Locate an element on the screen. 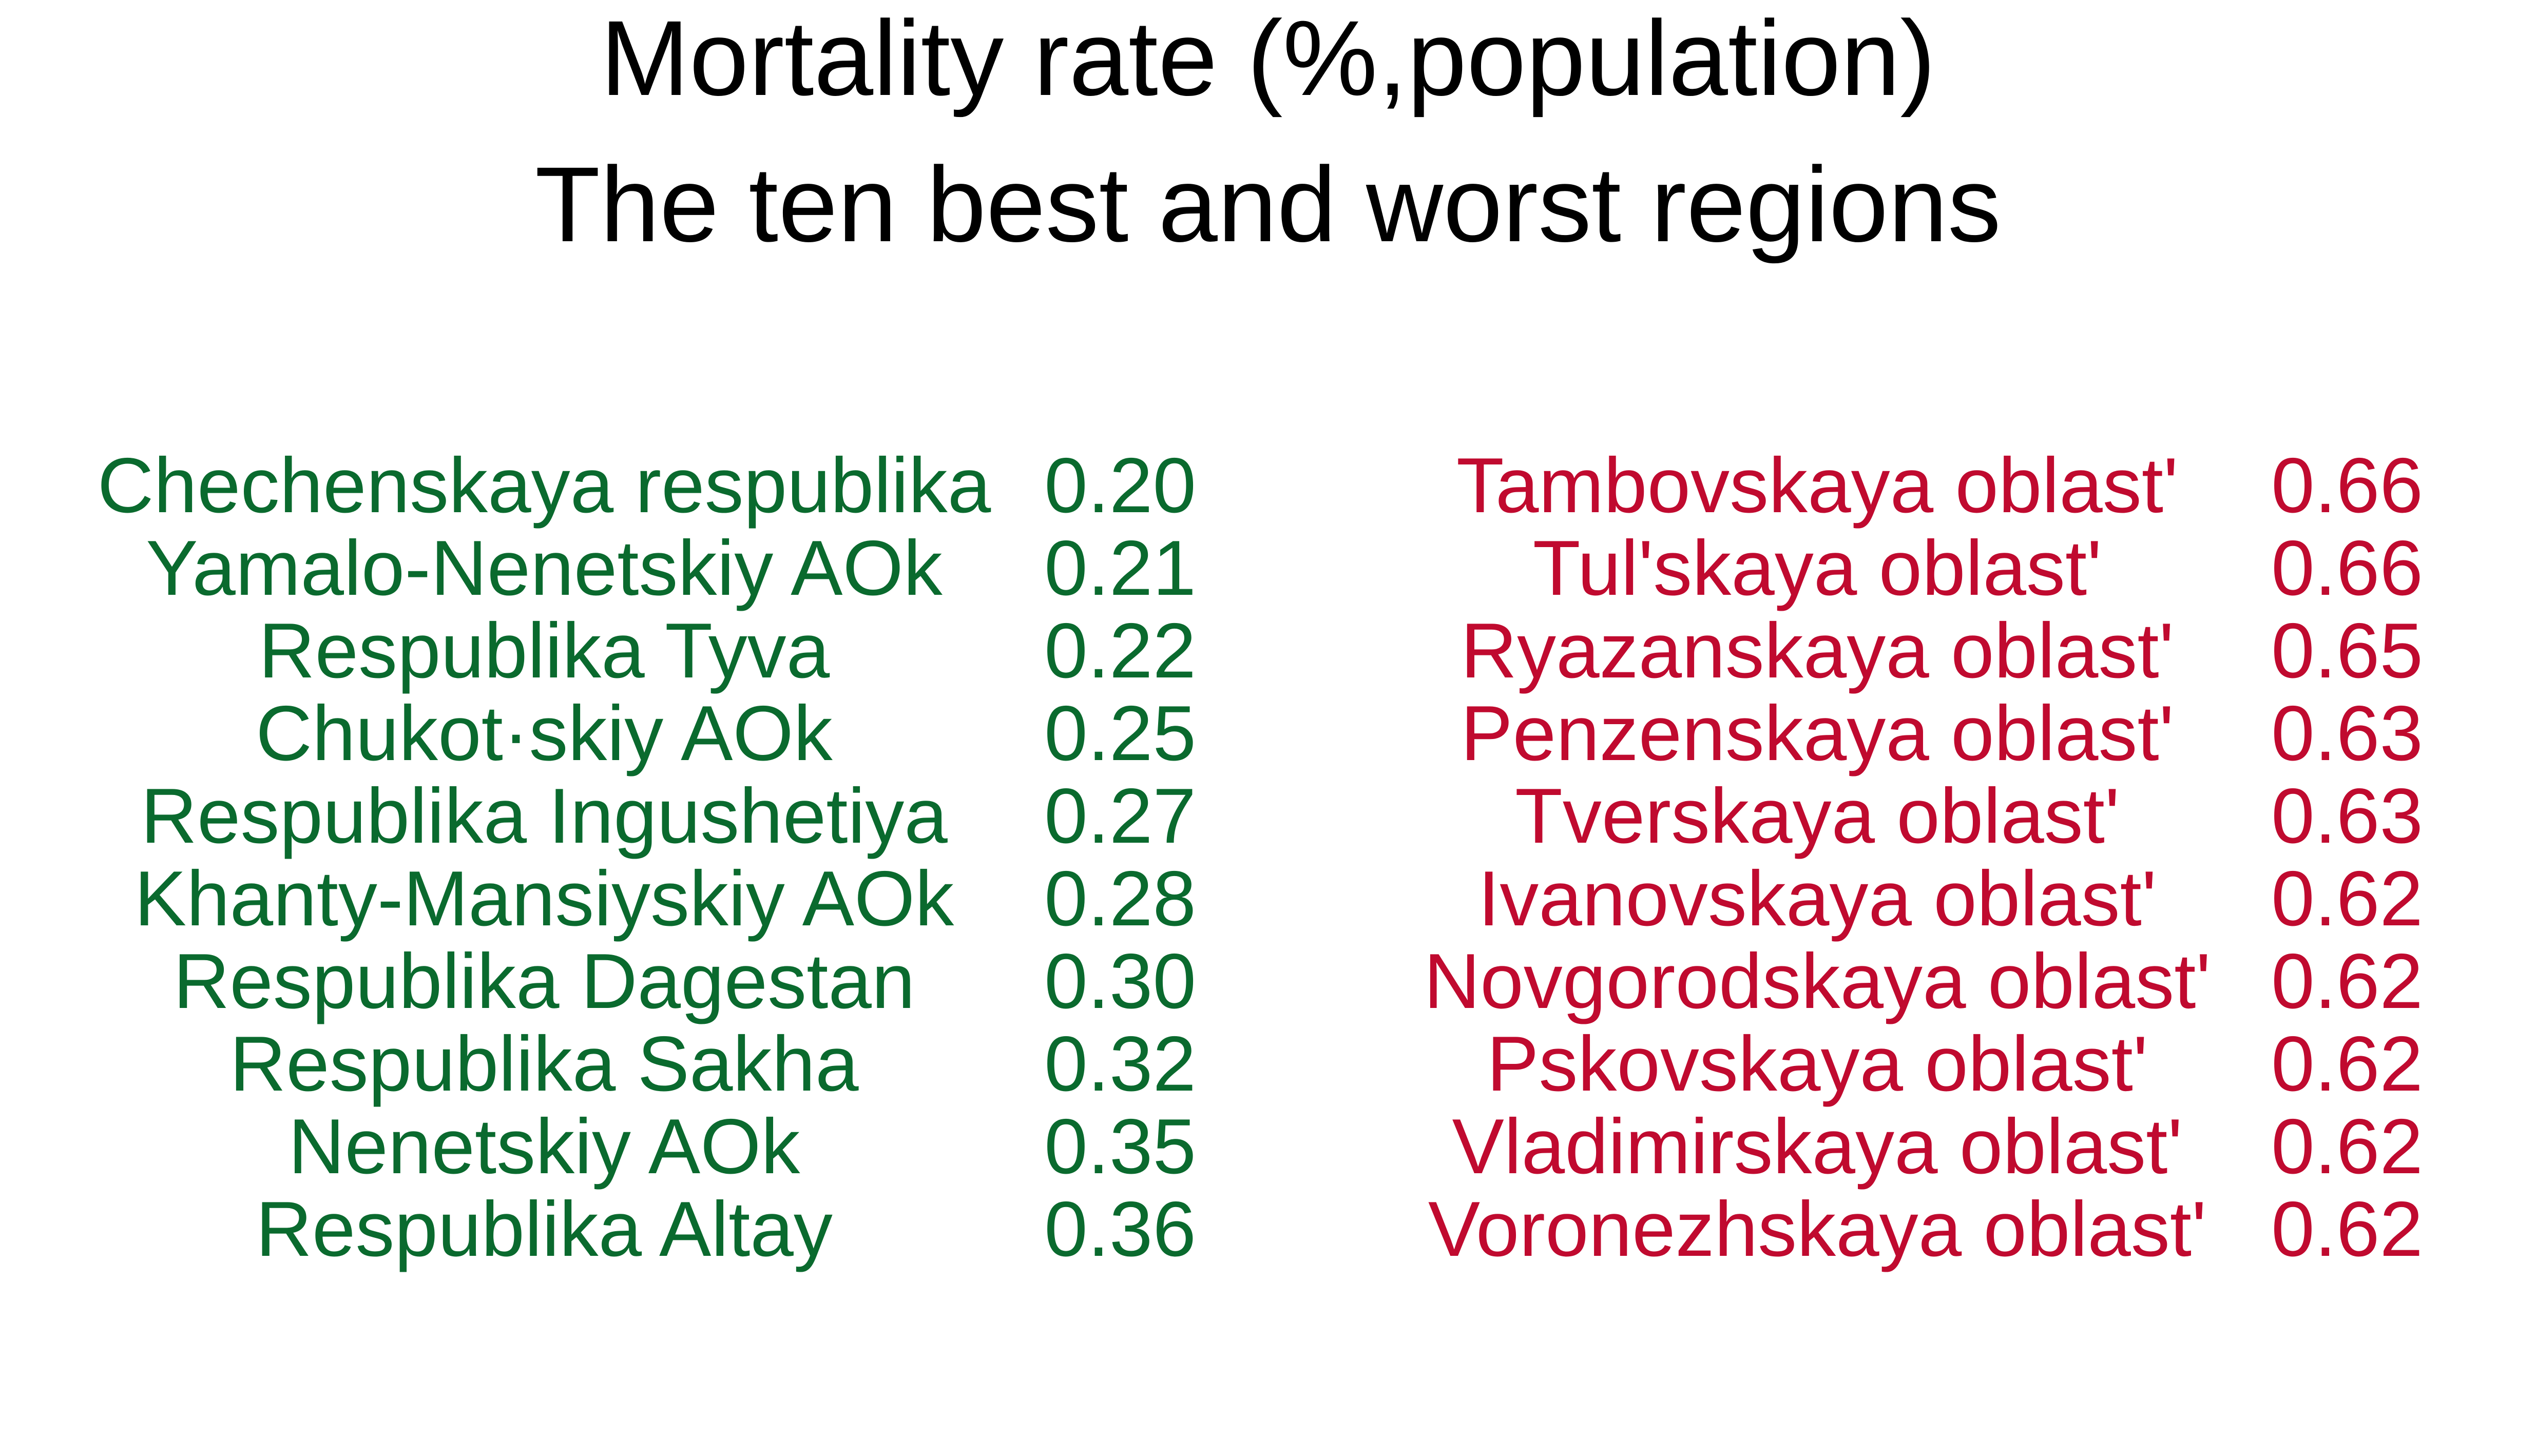 The image size is (2536, 1456). best-region-row: Chukot·skiy AOk 0.25 is located at coordinates (1268, 735).